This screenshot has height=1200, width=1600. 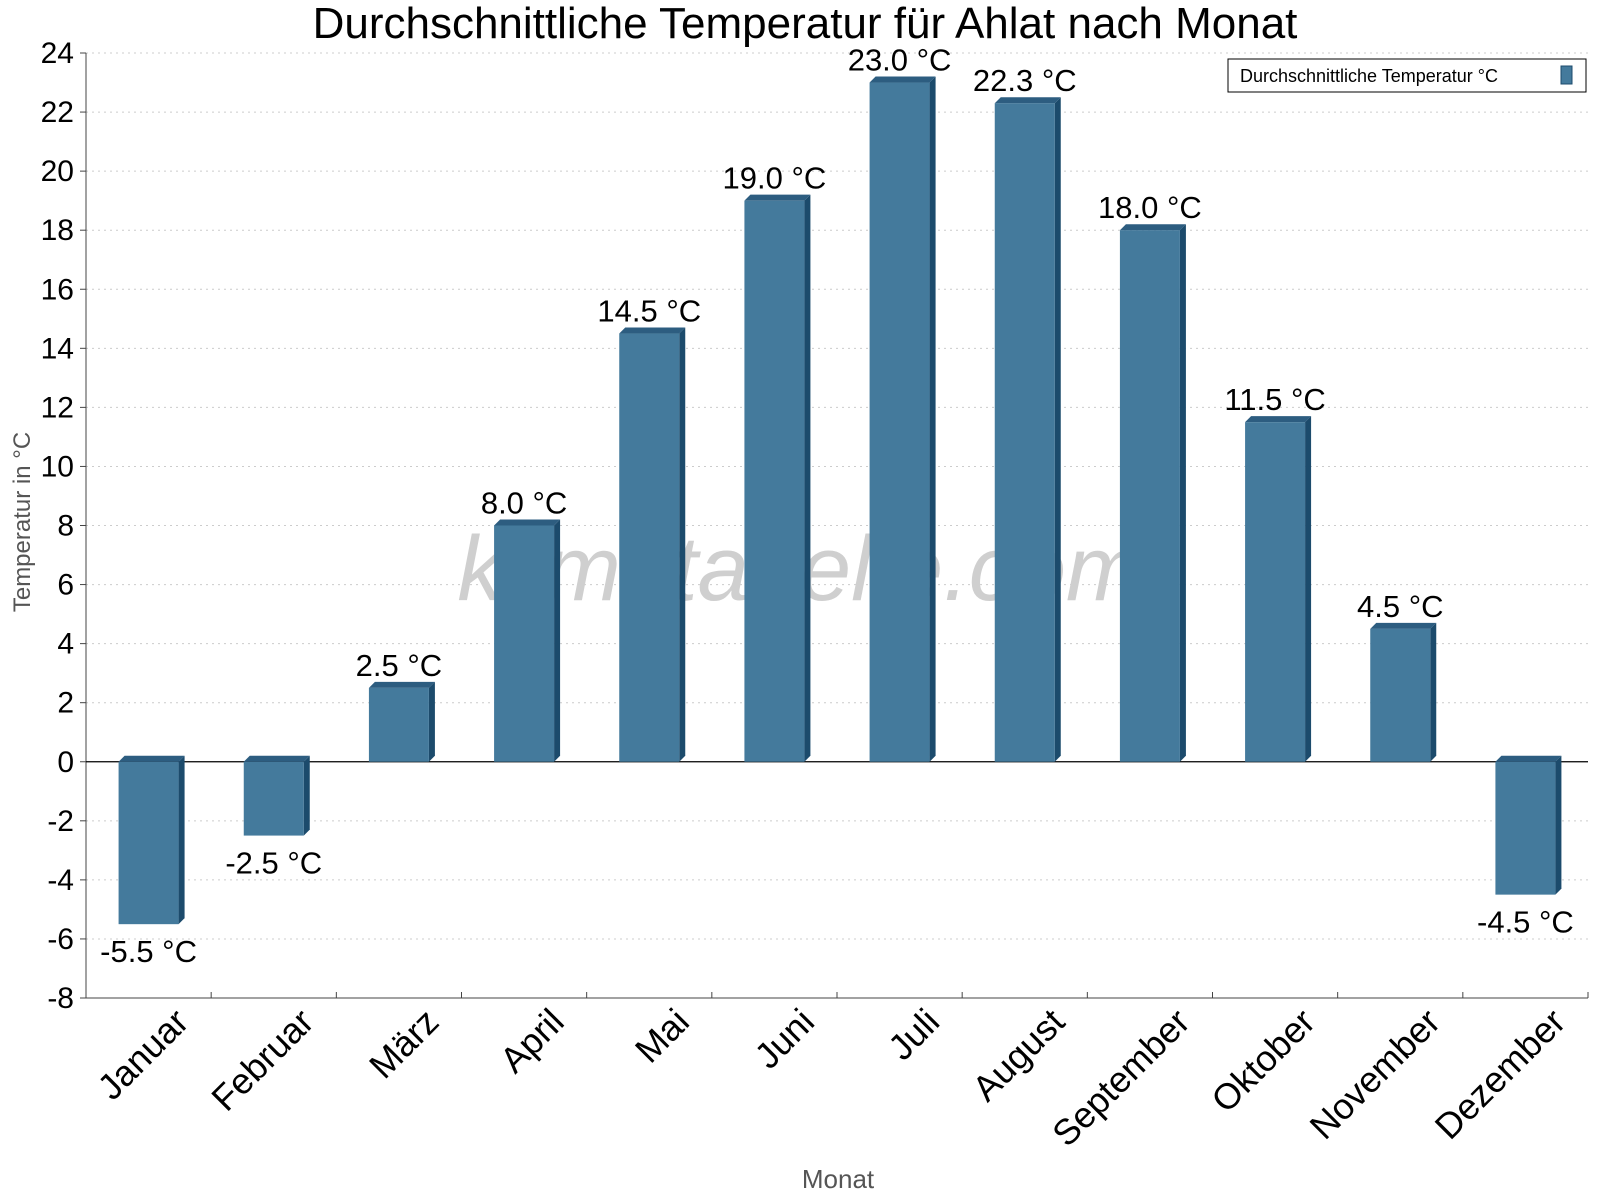 I want to click on y-tick-label: -6, so click(x=60, y=939).